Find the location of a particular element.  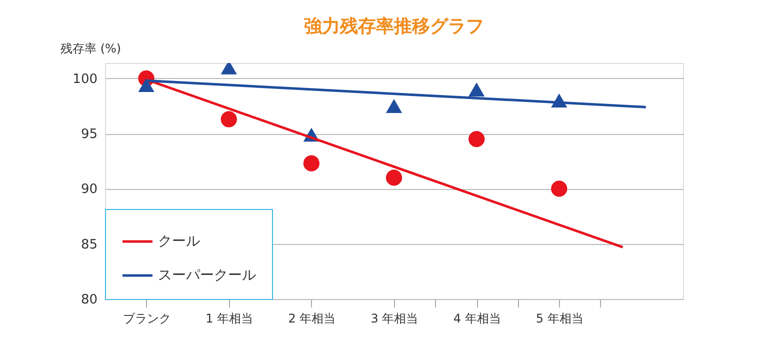

x-tick-label: 5 年相当 is located at coordinates (560, 319).